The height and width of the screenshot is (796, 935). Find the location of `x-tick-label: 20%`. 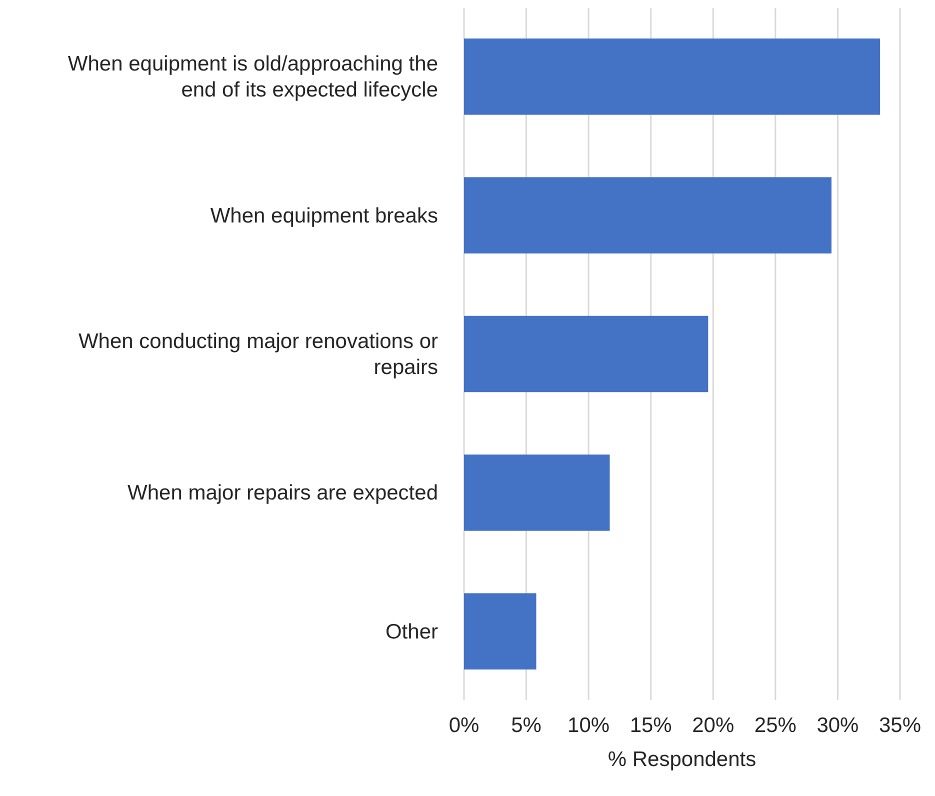

x-tick-label: 20% is located at coordinates (713, 725).